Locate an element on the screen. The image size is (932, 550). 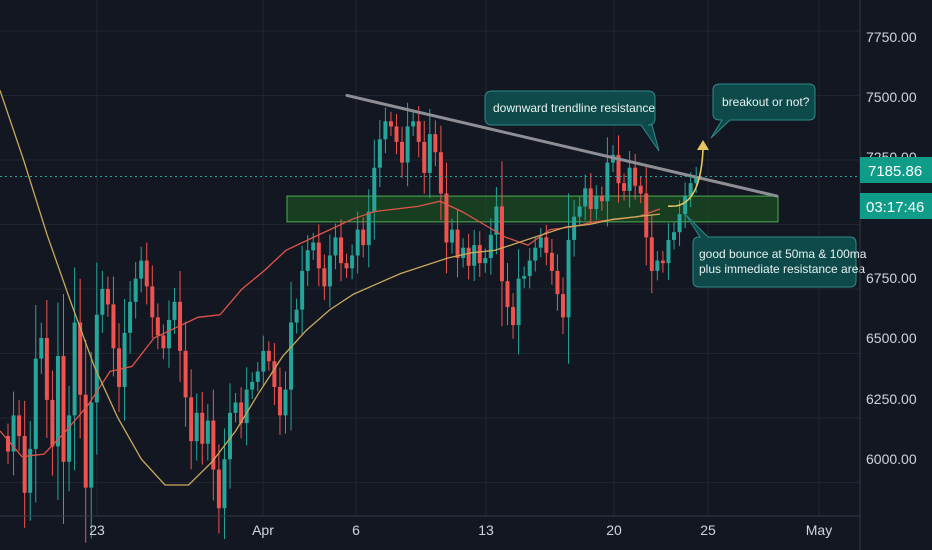
price-badge: 7185.86 is located at coordinates (896, 170).